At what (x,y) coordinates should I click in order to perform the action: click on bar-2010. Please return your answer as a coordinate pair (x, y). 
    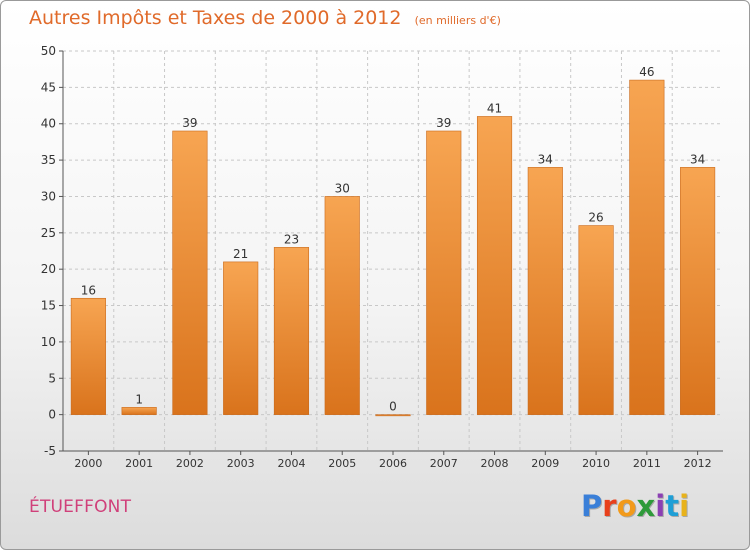
    Looking at the image, I should click on (596, 320).